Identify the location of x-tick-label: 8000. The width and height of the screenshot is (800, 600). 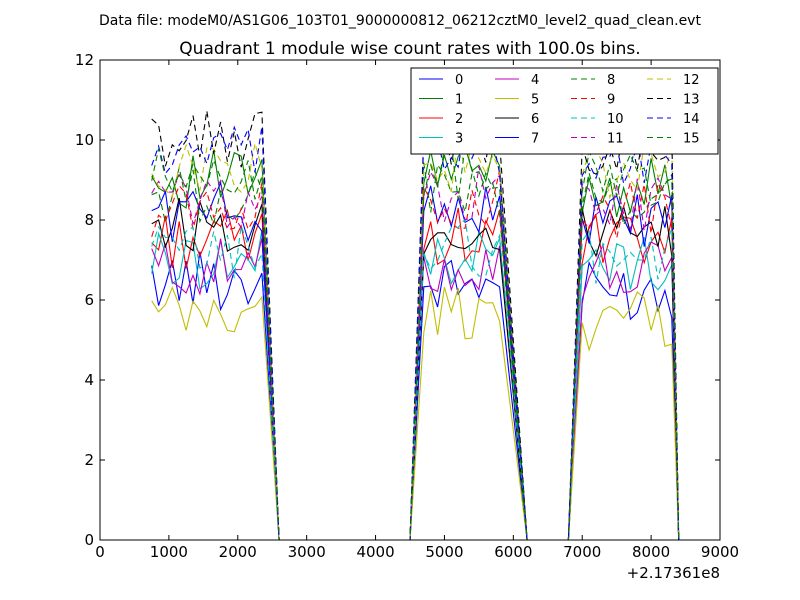
(651, 552).